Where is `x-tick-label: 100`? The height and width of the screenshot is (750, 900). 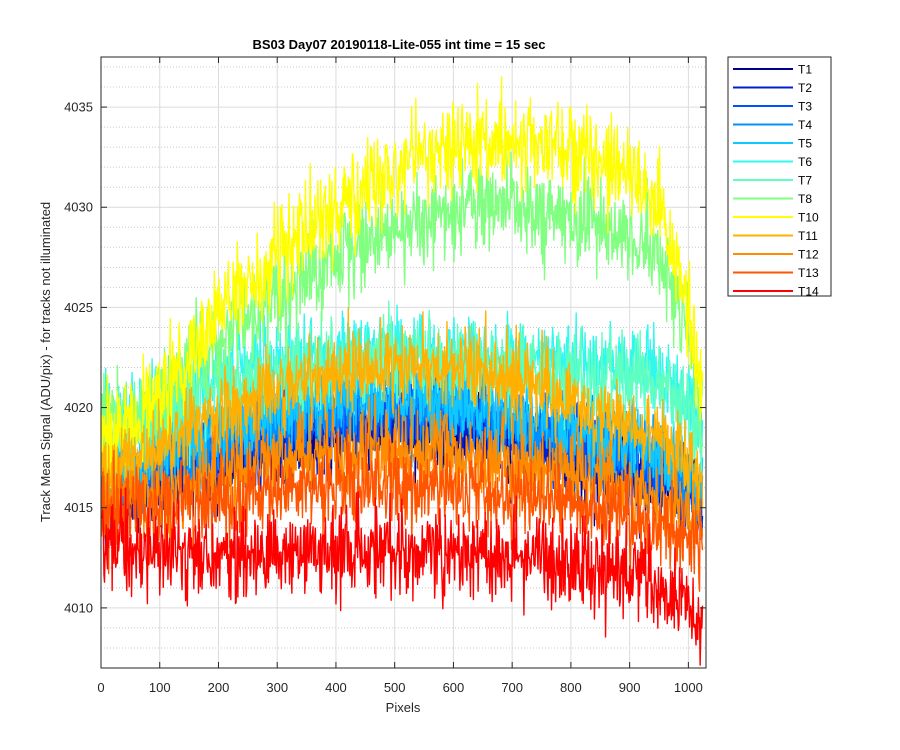 x-tick-label: 100 is located at coordinates (160, 687).